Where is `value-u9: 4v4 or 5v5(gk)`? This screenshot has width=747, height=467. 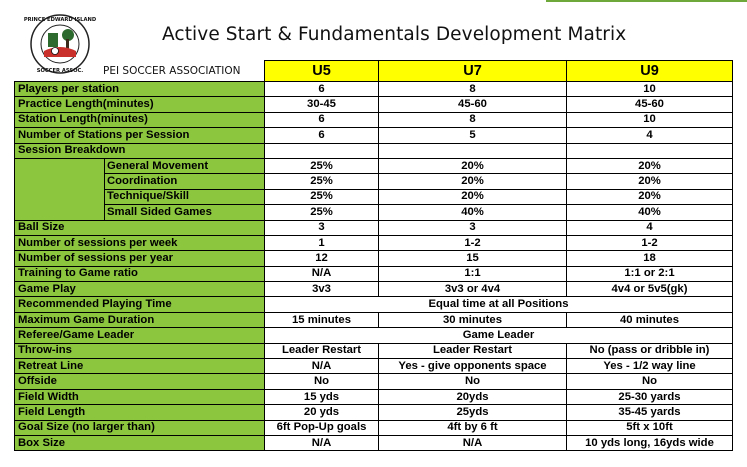
value-u9: 4v4 or 5v5(gk) is located at coordinates (649, 289).